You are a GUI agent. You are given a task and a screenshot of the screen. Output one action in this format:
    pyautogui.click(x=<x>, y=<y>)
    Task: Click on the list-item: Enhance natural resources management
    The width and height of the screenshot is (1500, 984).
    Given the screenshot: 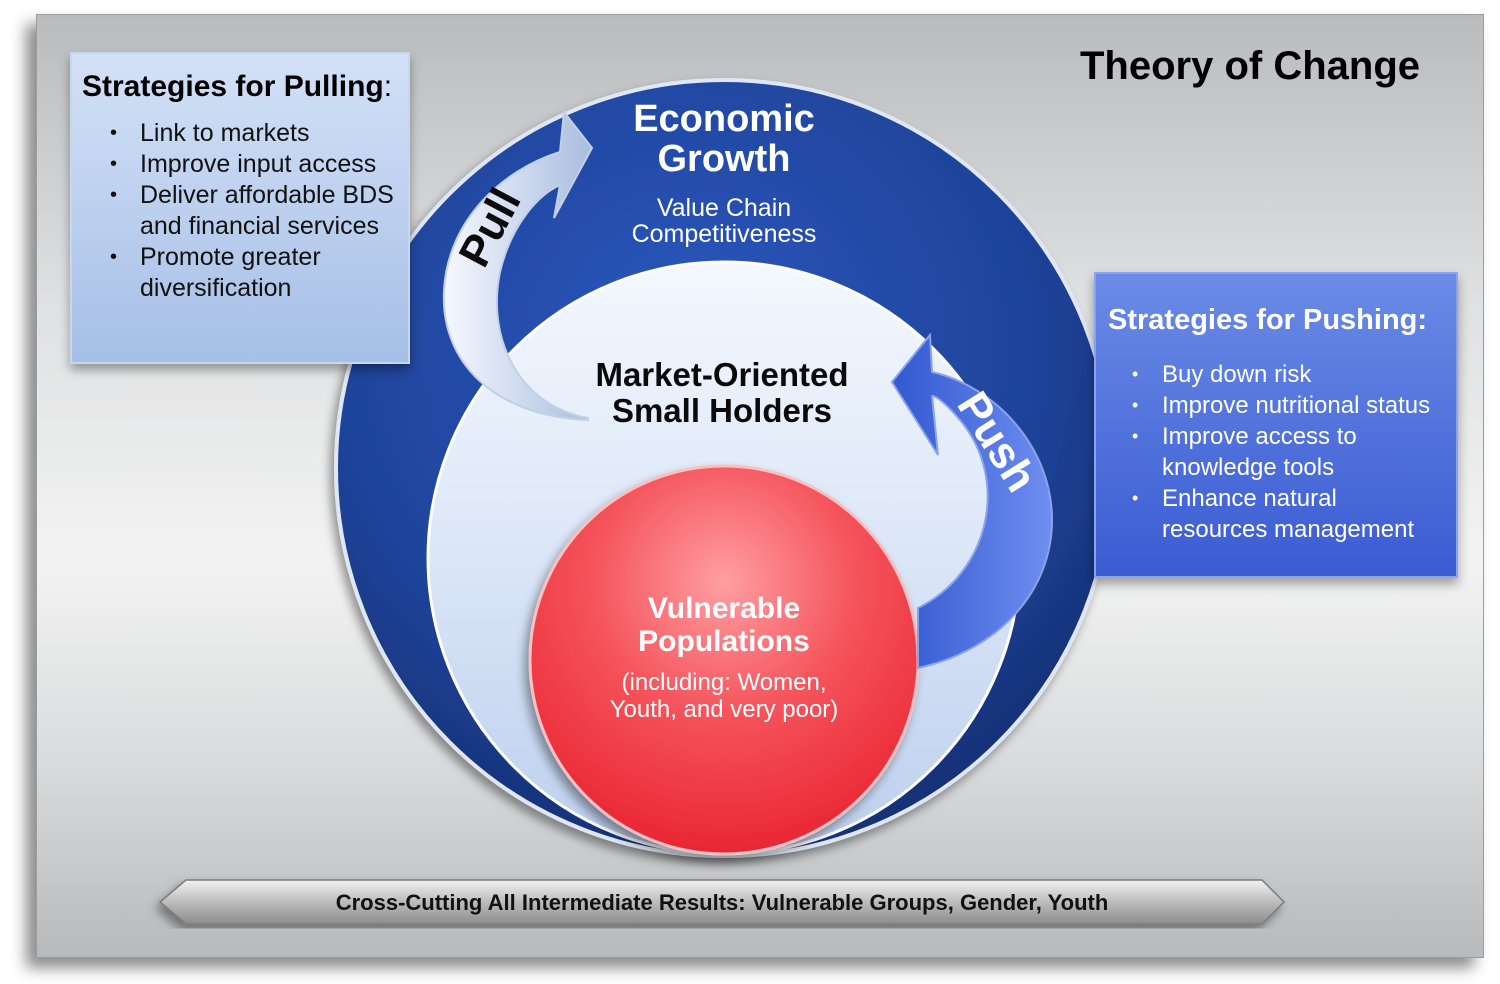 What is the action you would take?
    pyautogui.click(x=1290, y=514)
    